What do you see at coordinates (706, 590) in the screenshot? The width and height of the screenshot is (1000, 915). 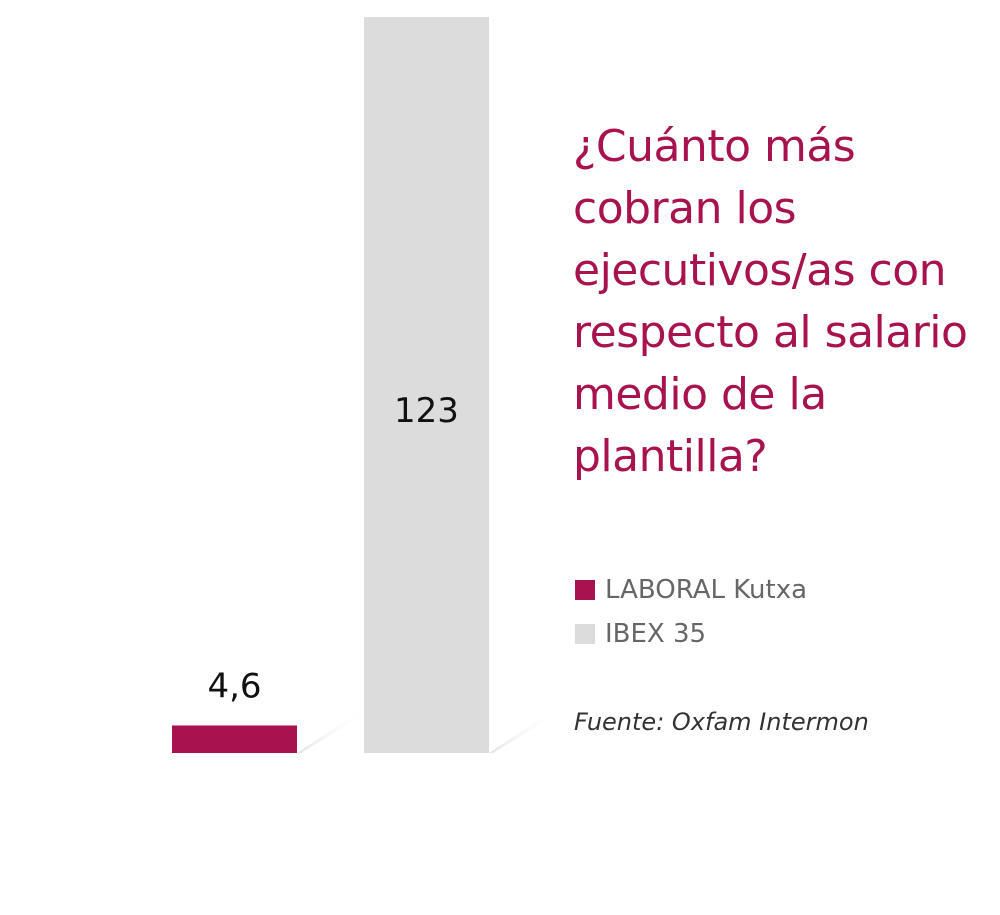 I see `legend-label-laboral-kutxa: LABORAL Kutxa` at bounding box center [706, 590].